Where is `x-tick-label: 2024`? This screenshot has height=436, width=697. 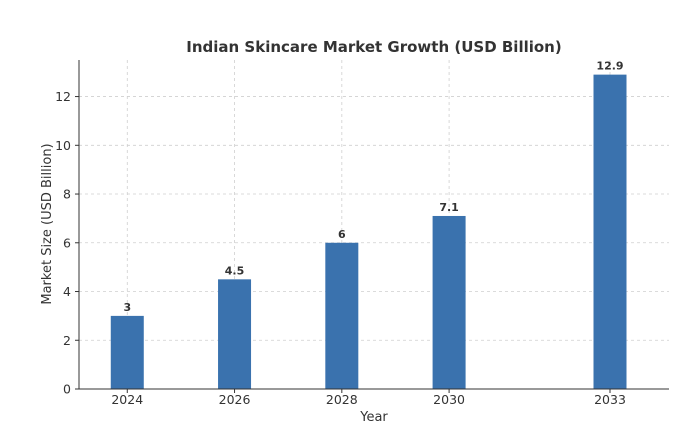
x-tick-label: 2024 is located at coordinates (127, 399).